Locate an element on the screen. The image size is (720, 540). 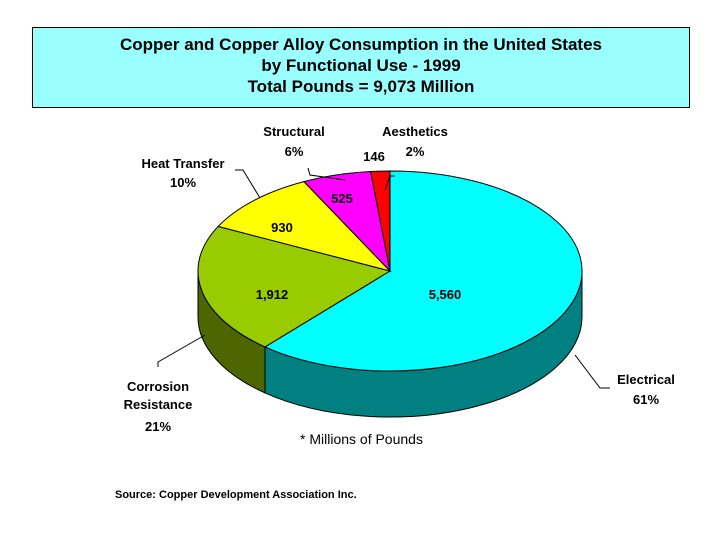
percent-label-corrosion-resistance: 21% is located at coordinates (158, 426).